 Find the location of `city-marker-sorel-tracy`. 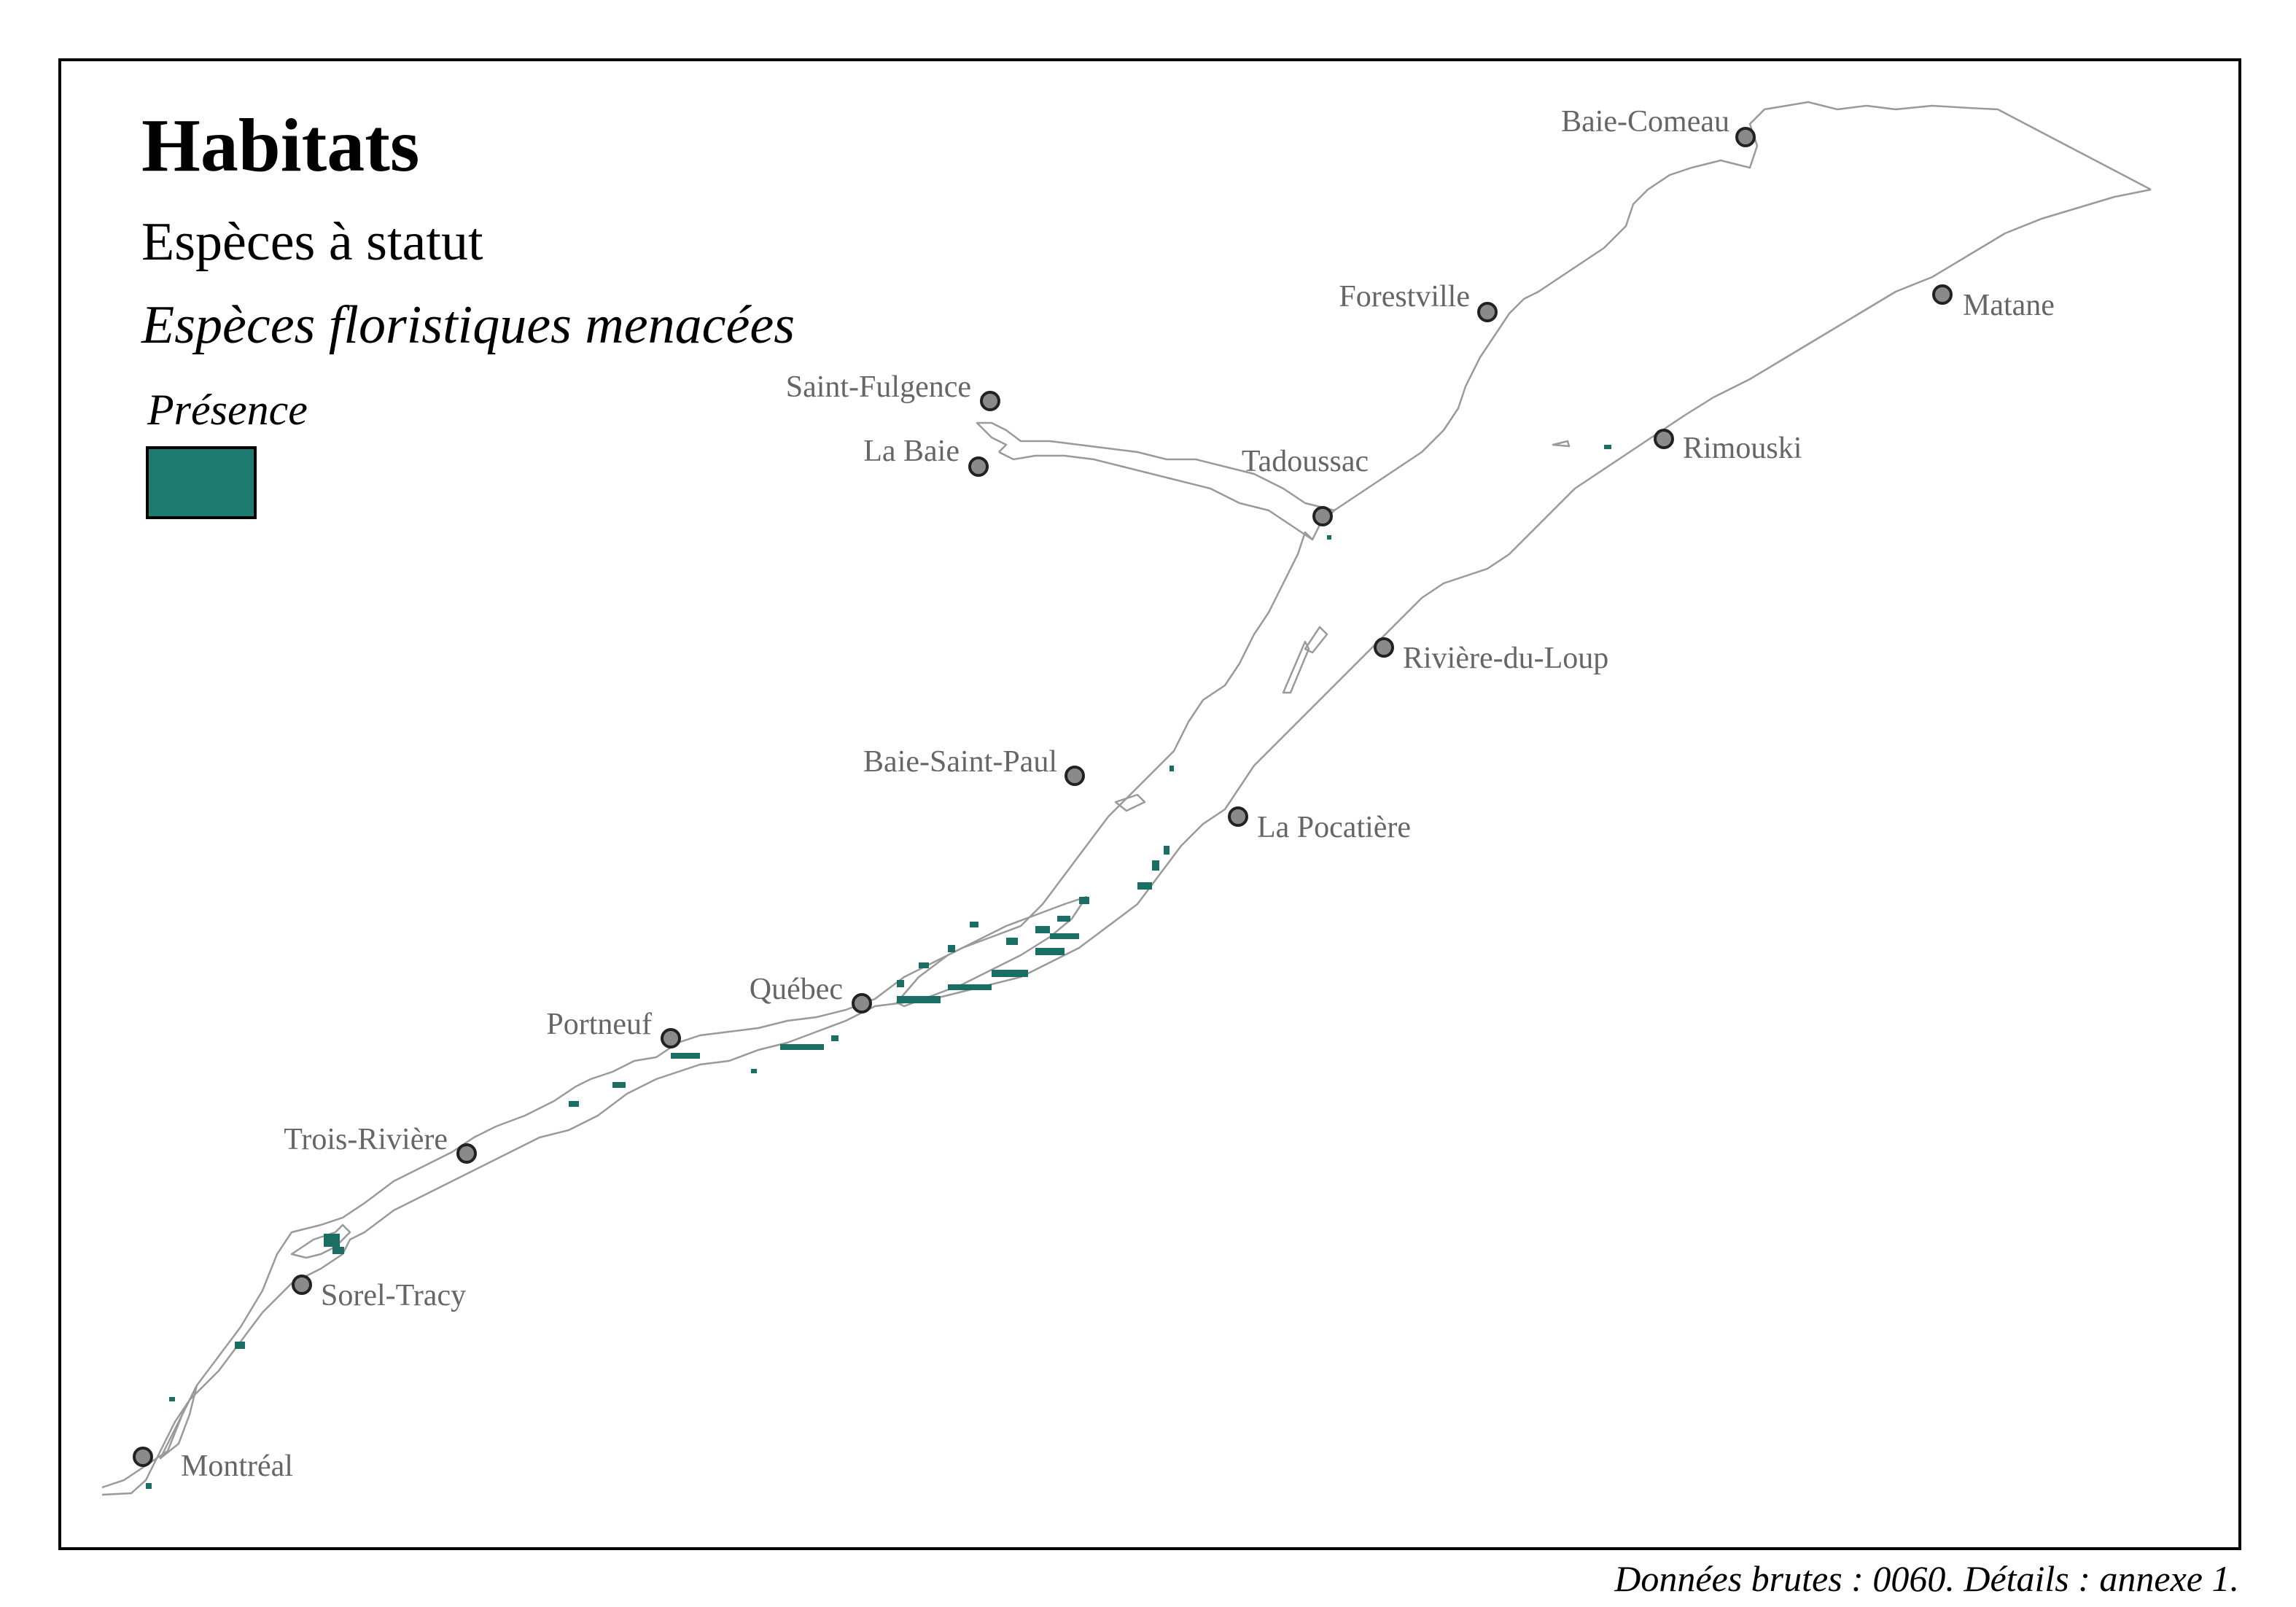

city-marker-sorel-tracy is located at coordinates (302, 1285).